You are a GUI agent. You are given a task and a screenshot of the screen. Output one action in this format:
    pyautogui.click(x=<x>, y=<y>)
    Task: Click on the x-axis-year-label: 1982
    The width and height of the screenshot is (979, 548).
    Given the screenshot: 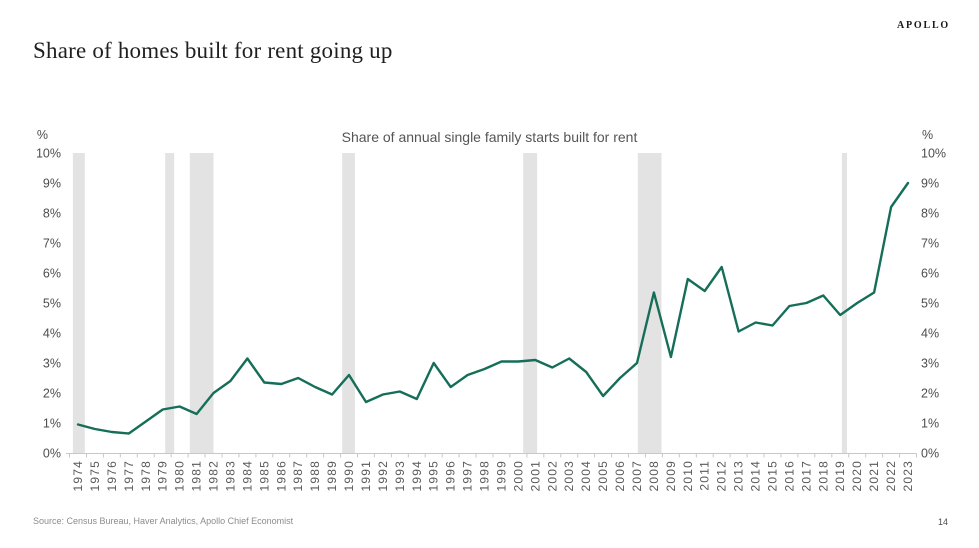 What is the action you would take?
    pyautogui.click(x=214, y=476)
    